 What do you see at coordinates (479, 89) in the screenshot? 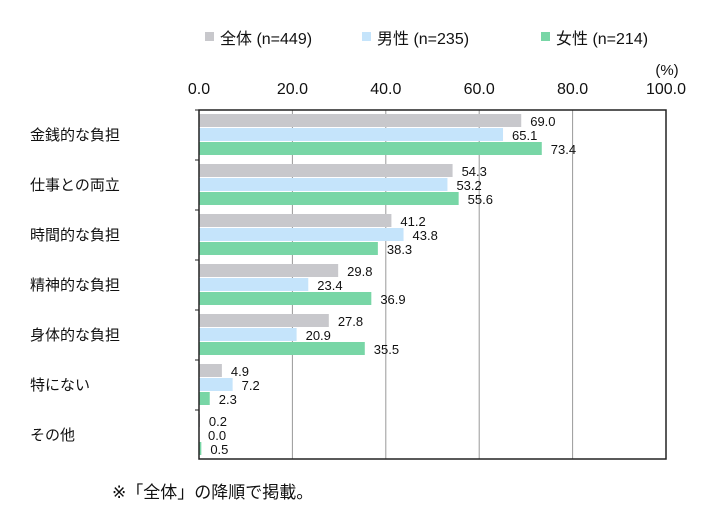
I see `tick-label: 60.0` at bounding box center [479, 89].